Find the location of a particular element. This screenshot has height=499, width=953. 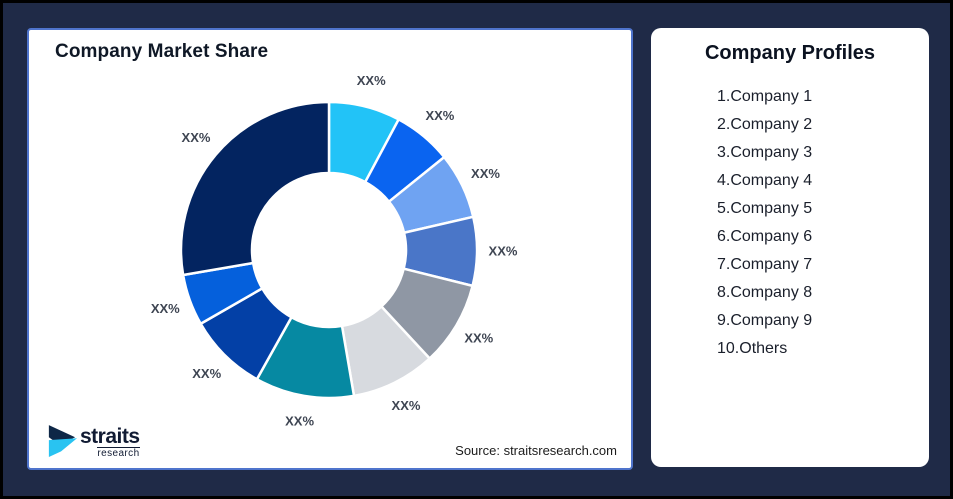

donut-segment is located at coordinates (255, 188).